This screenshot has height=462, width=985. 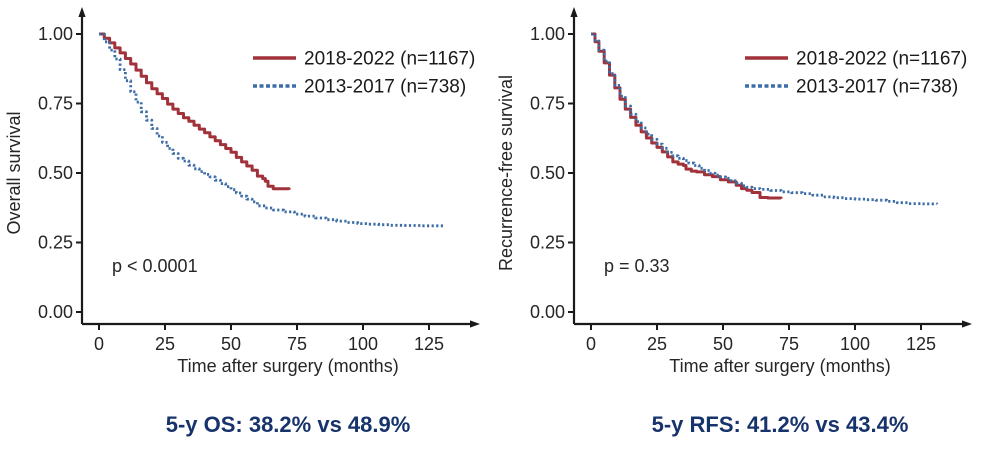 What do you see at coordinates (637, 266) in the screenshot?
I see `p-value-label: p = 0.33` at bounding box center [637, 266].